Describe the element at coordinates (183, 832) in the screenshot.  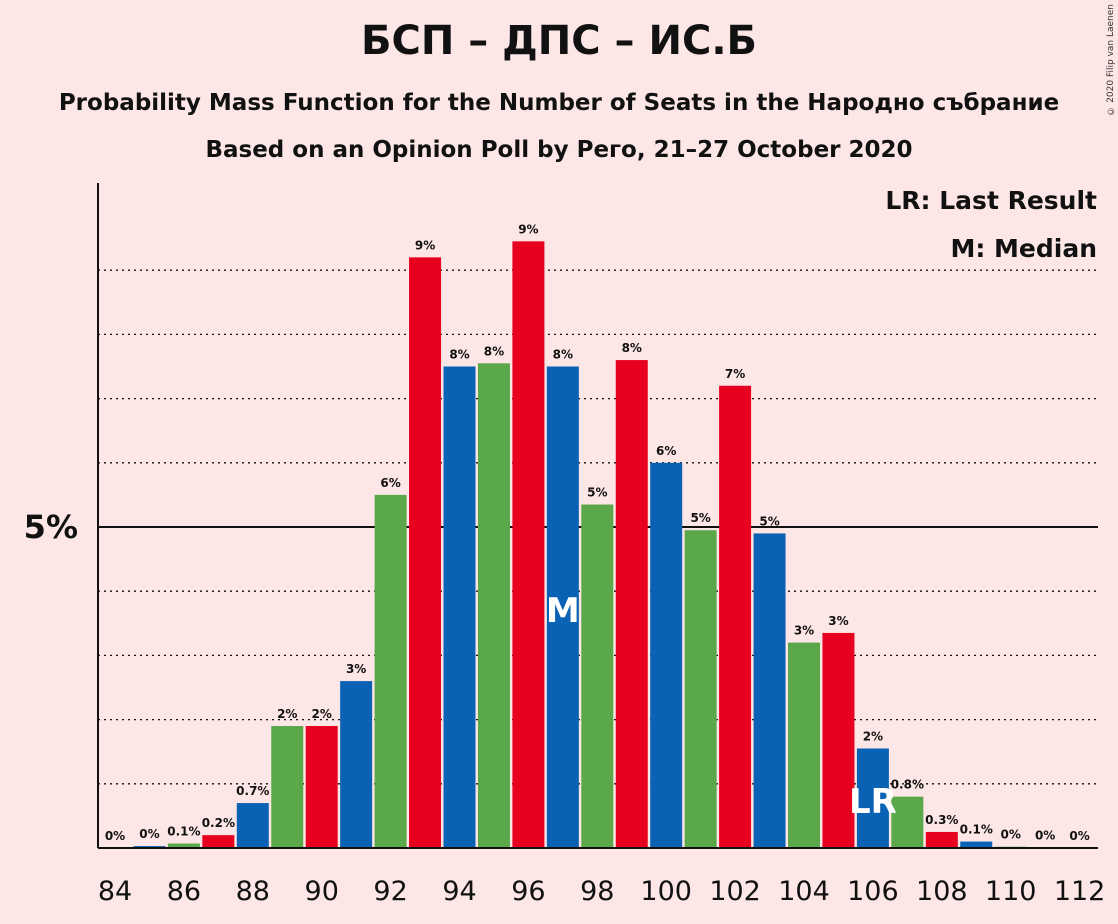
I see `data-label-seat-86: 0.1%` at that location.